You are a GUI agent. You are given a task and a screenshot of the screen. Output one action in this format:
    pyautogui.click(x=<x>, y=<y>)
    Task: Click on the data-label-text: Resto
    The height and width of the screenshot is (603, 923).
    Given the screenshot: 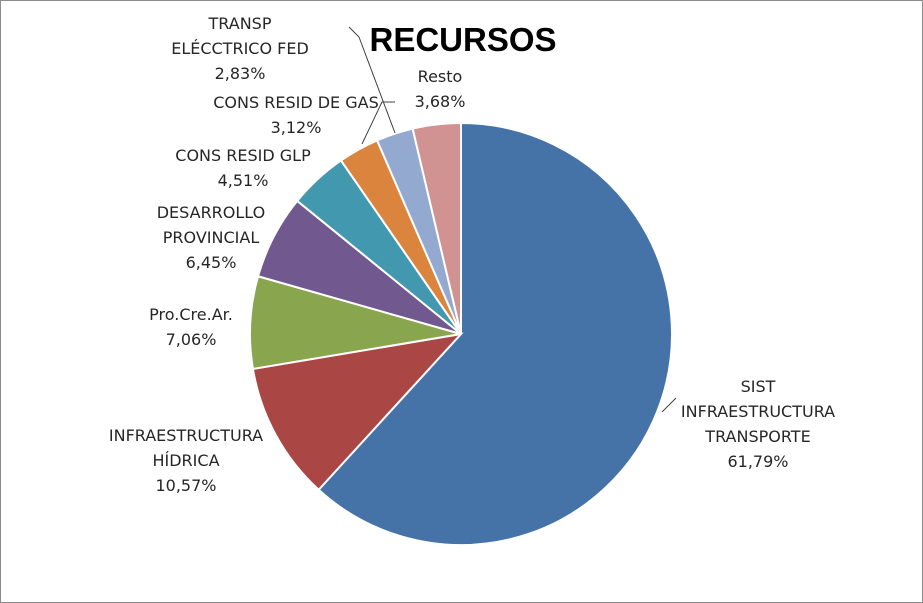 What is the action you would take?
    pyautogui.click(x=440, y=76)
    